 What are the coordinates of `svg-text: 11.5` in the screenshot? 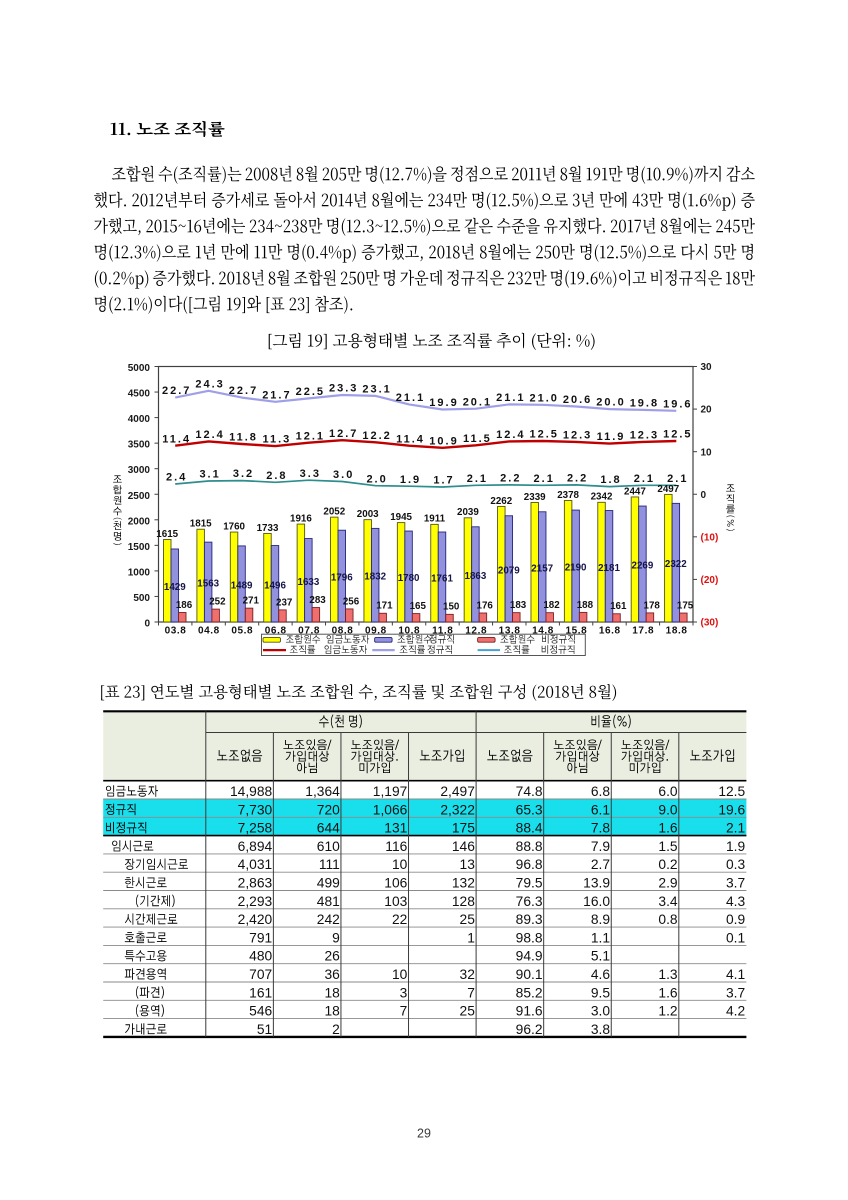 It's located at (477, 439).